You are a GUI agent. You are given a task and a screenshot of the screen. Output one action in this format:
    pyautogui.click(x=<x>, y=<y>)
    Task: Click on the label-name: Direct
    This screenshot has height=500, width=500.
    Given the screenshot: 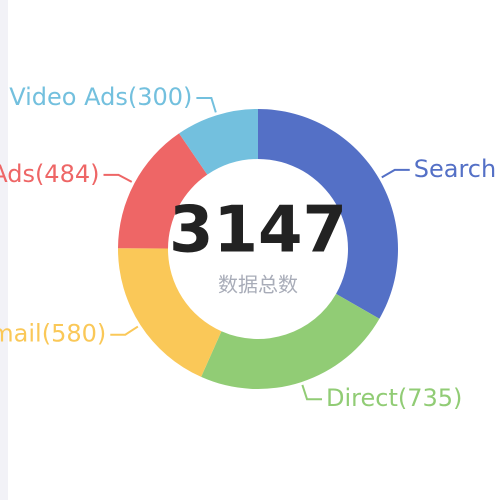 What is the action you would take?
    pyautogui.click(x=362, y=398)
    